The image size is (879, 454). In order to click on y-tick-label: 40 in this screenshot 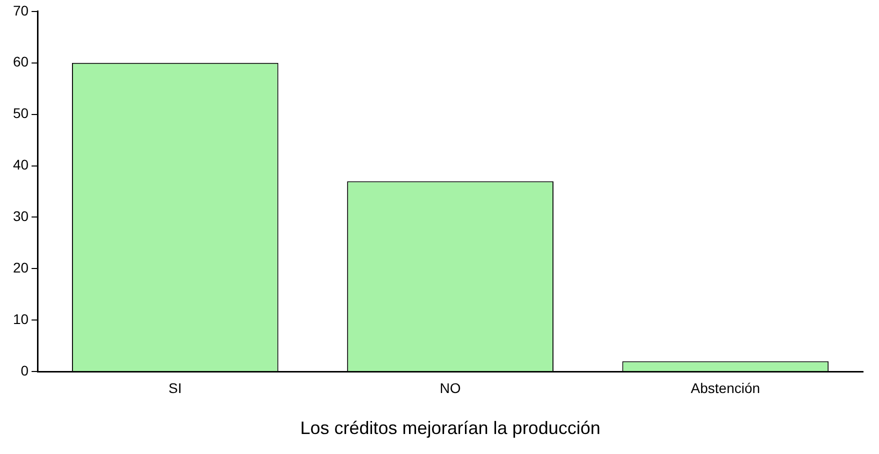, I will do `click(20, 164)`.